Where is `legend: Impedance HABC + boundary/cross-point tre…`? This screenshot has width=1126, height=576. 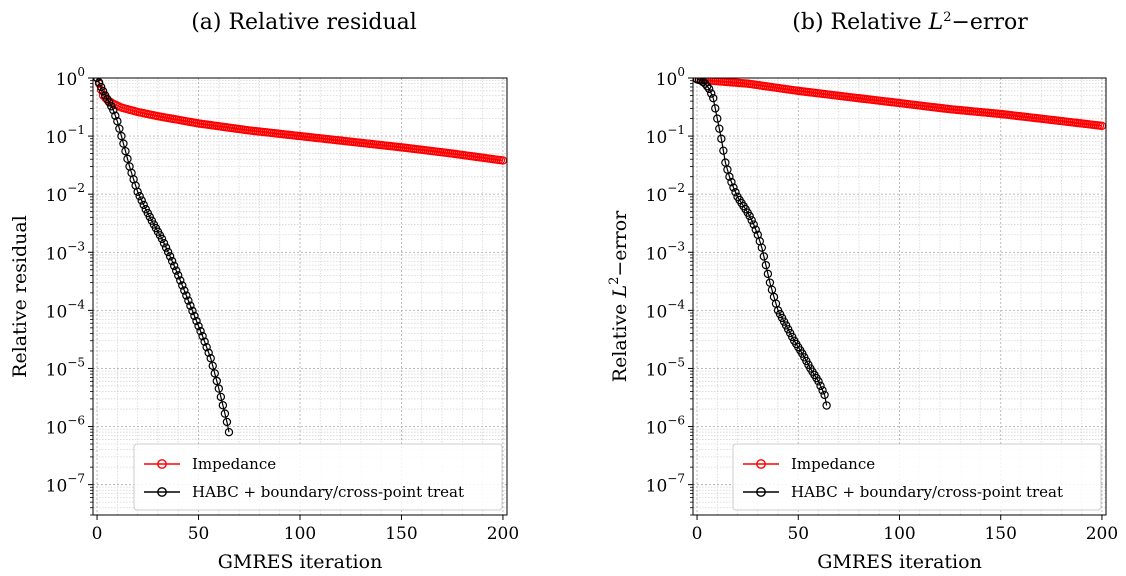 legend: Impedance HABC + boundary/cross-point tre… is located at coordinates (917, 477).